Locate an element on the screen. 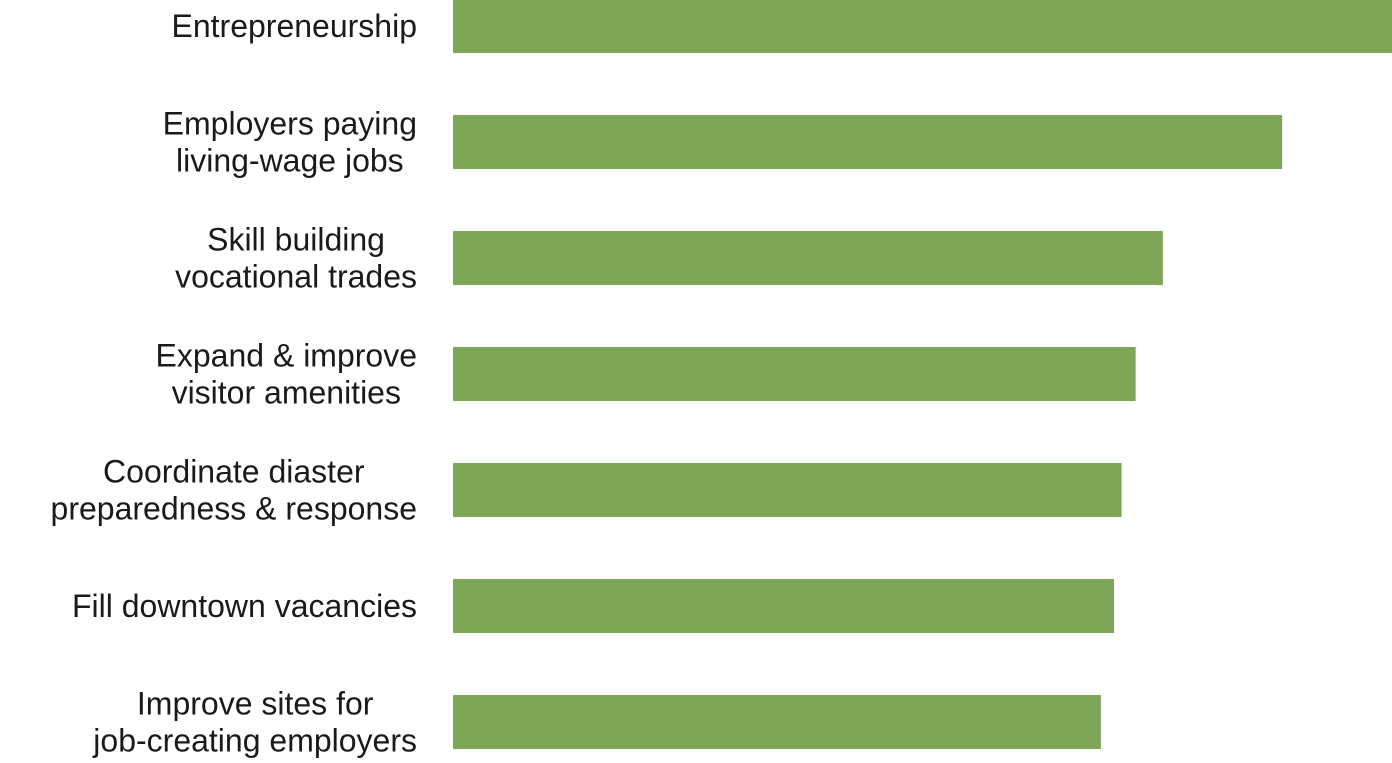 This screenshot has height=763, width=1392. category-label: Expand & improve visitor amenities is located at coordinates (286, 374).